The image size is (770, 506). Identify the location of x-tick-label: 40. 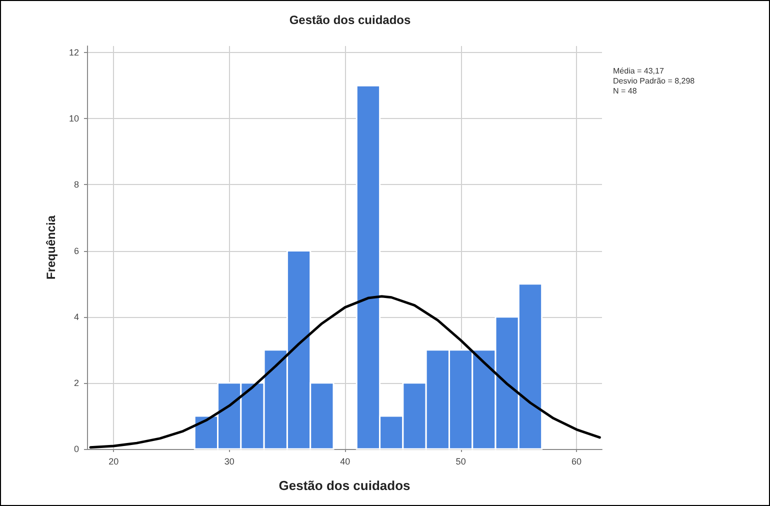
(345, 461).